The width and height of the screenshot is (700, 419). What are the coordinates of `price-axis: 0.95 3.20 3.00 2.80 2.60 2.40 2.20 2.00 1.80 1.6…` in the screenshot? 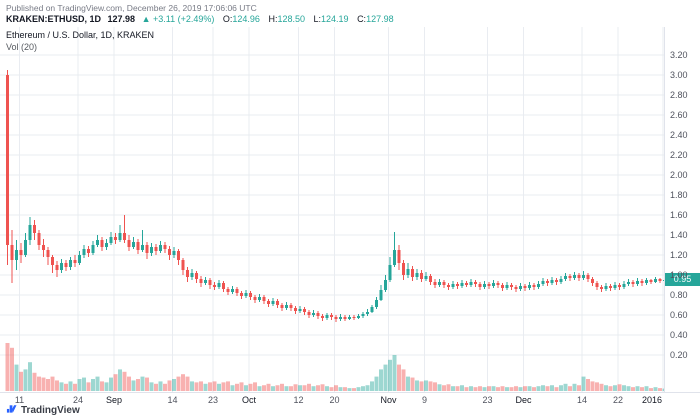 It's located at (682, 210).